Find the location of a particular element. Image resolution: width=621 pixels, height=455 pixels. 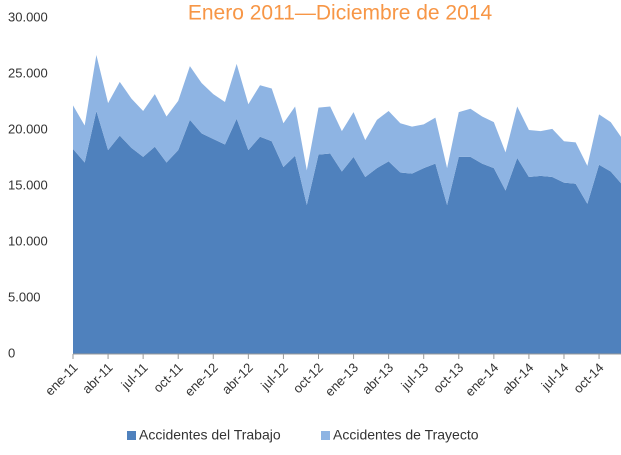

x-tick-label: abr-14 is located at coordinates (517, 378).